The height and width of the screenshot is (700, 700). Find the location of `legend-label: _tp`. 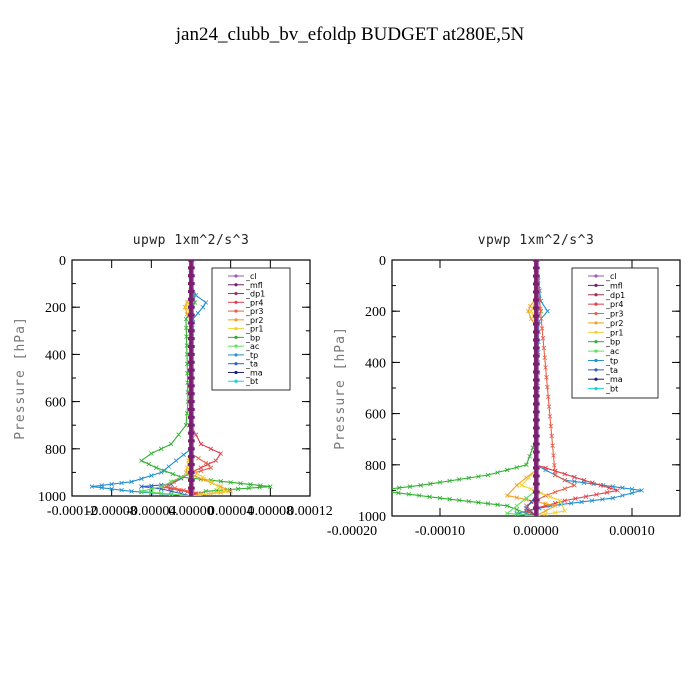

legend-label: _tp is located at coordinates (611, 360).